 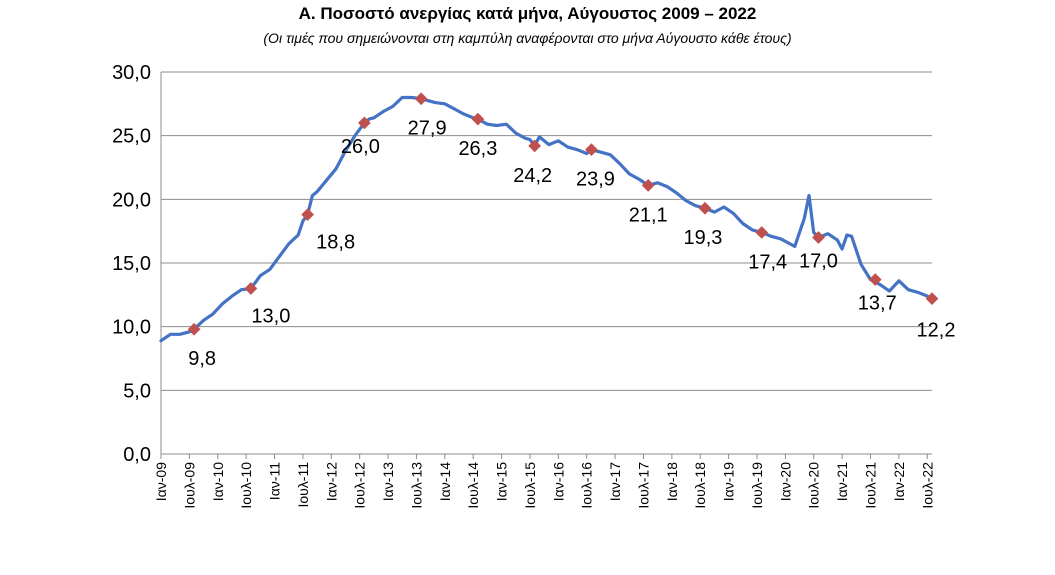 What do you see at coordinates (331, 481) in the screenshot?
I see `x-tick-label: Ιαν-12` at bounding box center [331, 481].